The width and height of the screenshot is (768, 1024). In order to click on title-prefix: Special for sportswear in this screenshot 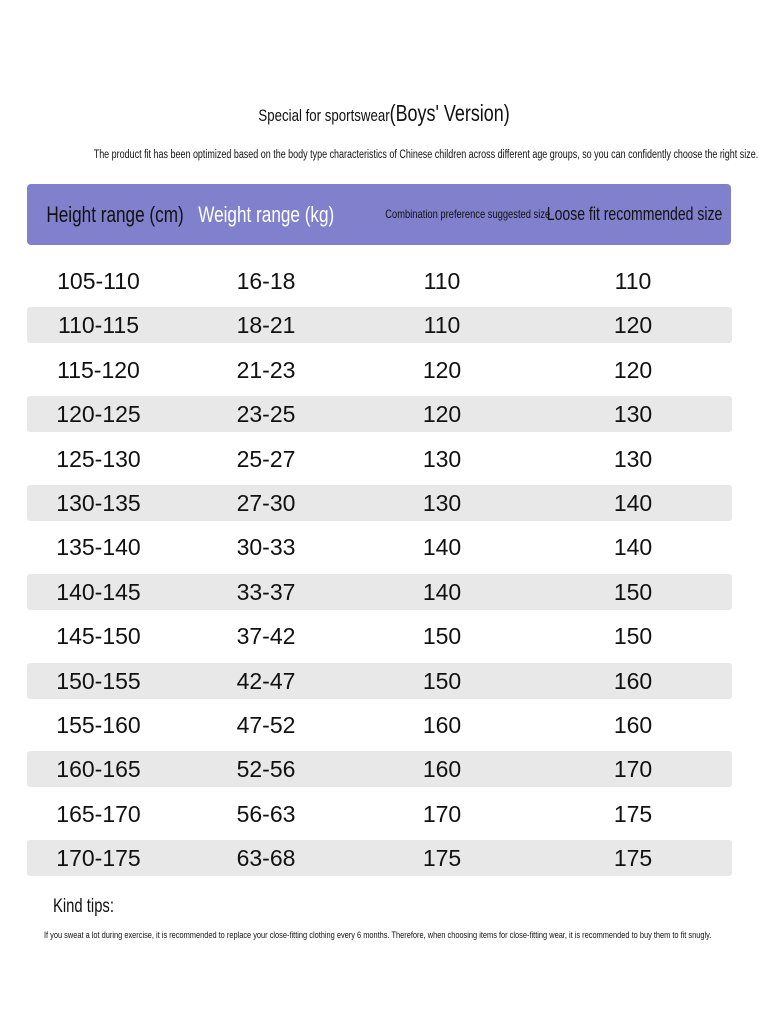, I will do `click(324, 115)`.